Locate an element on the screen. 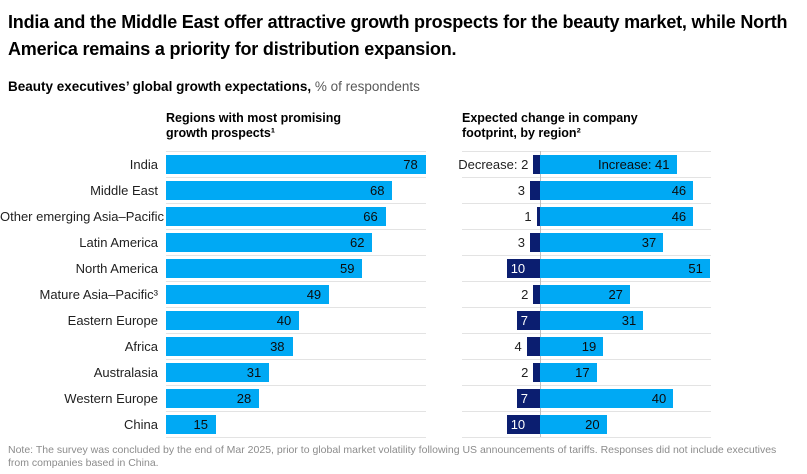 This screenshot has height=474, width=807. increase-value: 17 is located at coordinates (582, 372).